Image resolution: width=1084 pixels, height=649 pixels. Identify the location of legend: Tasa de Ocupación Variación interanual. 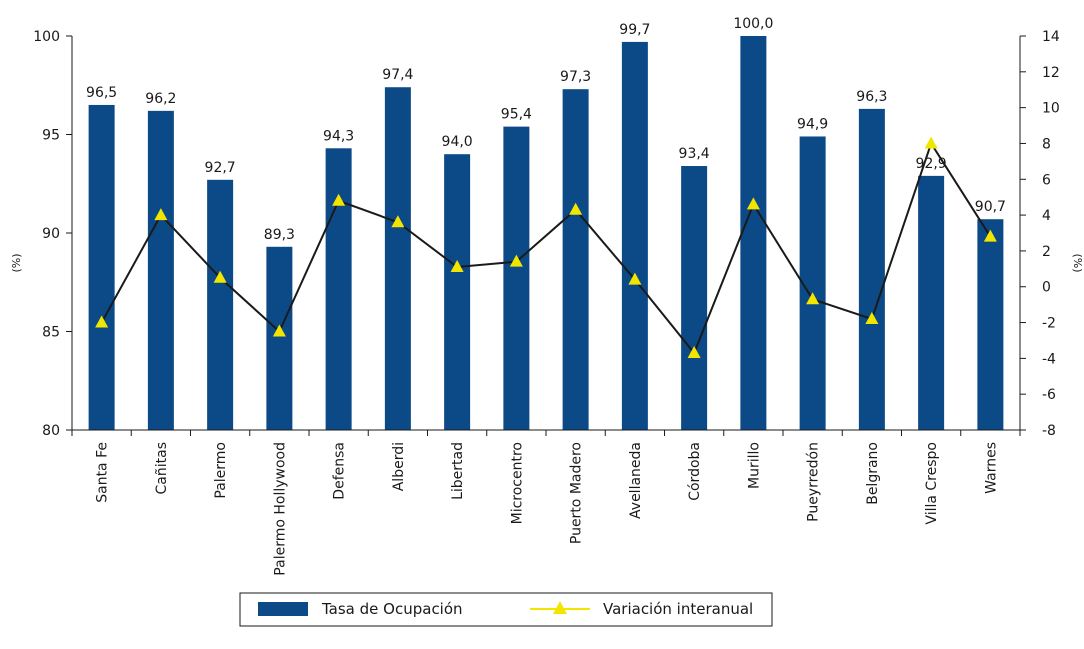
(506, 609).